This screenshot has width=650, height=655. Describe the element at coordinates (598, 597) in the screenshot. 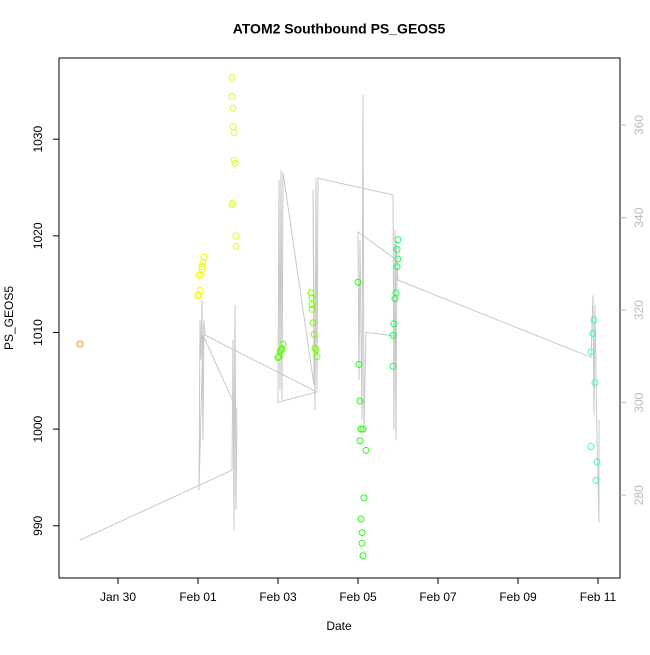

I see `x-tick-label: Feb 11` at that location.